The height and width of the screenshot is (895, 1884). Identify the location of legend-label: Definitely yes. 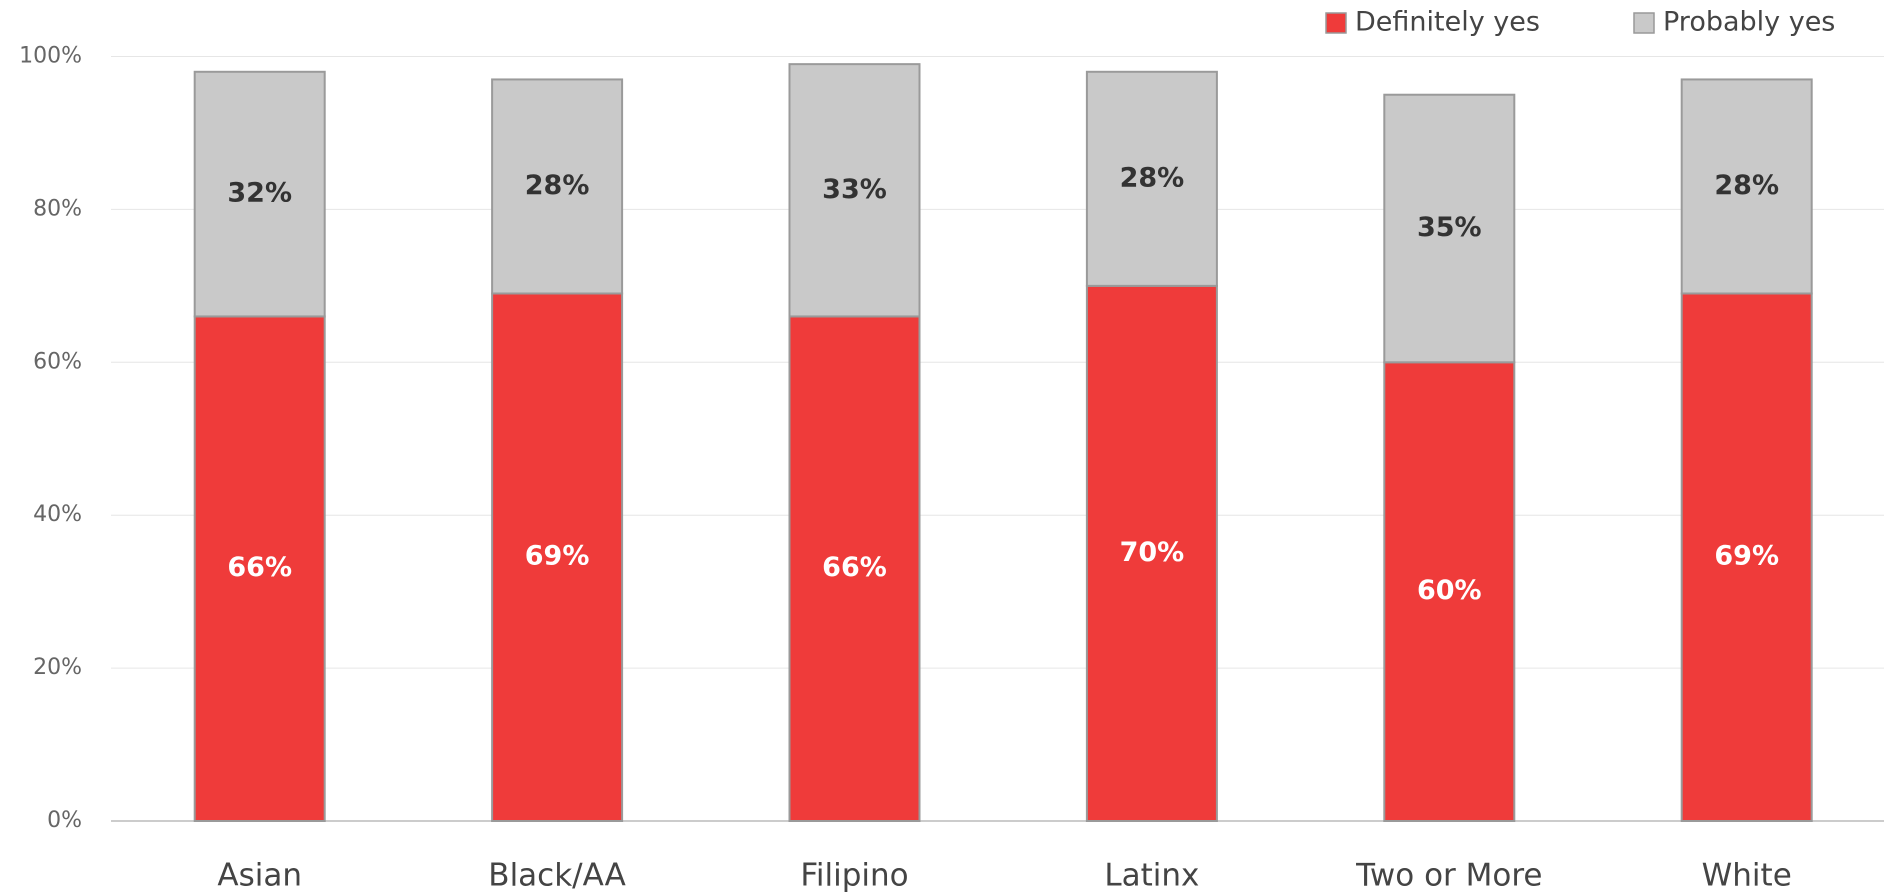
(1447, 22).